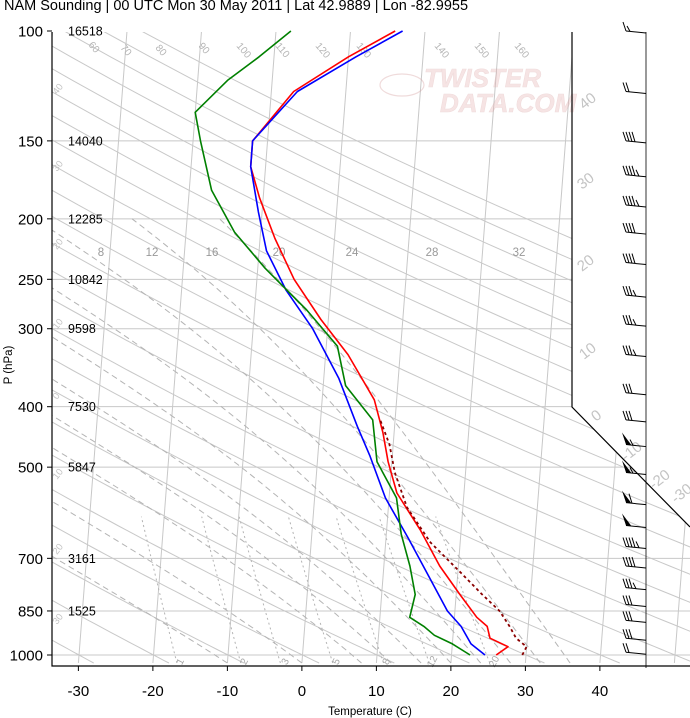  I want to click on isotherm-label: 40, so click(58, 89).